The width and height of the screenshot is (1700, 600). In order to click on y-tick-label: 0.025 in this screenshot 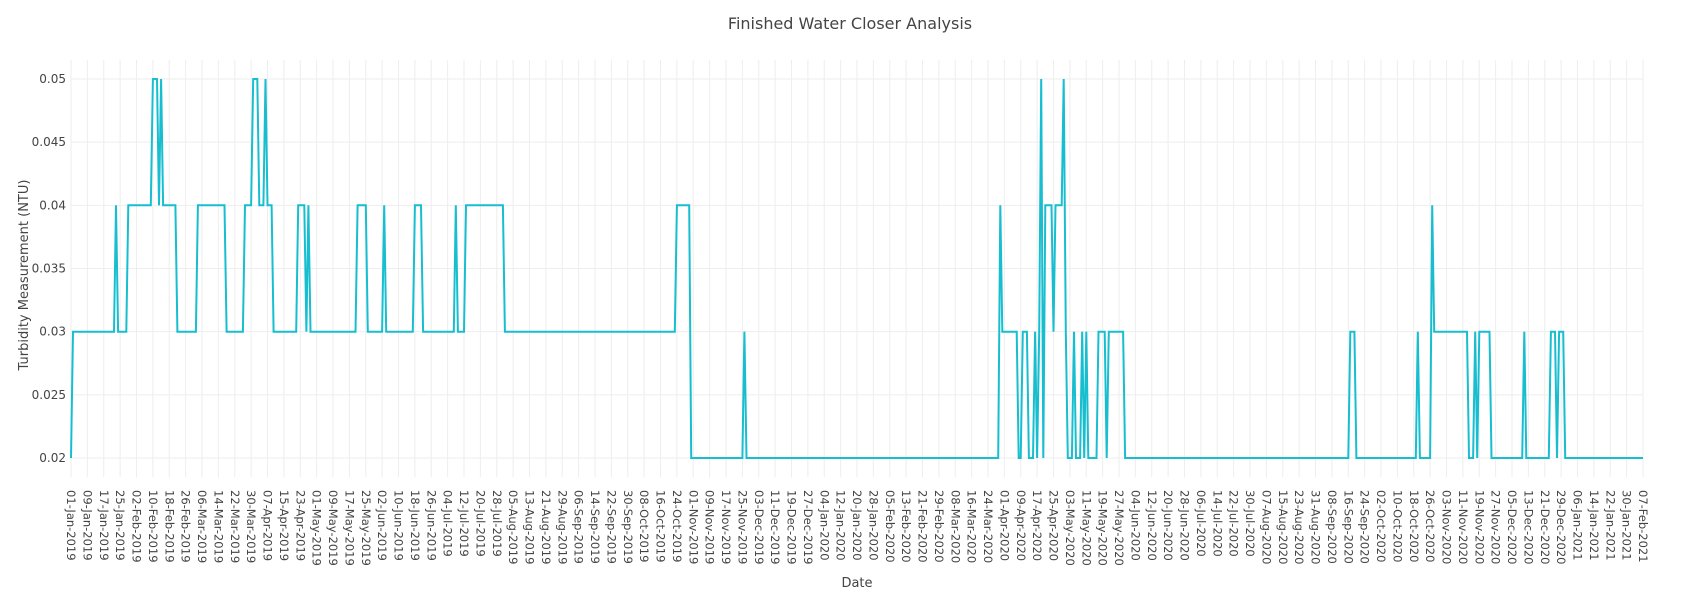, I will do `click(49, 395)`.